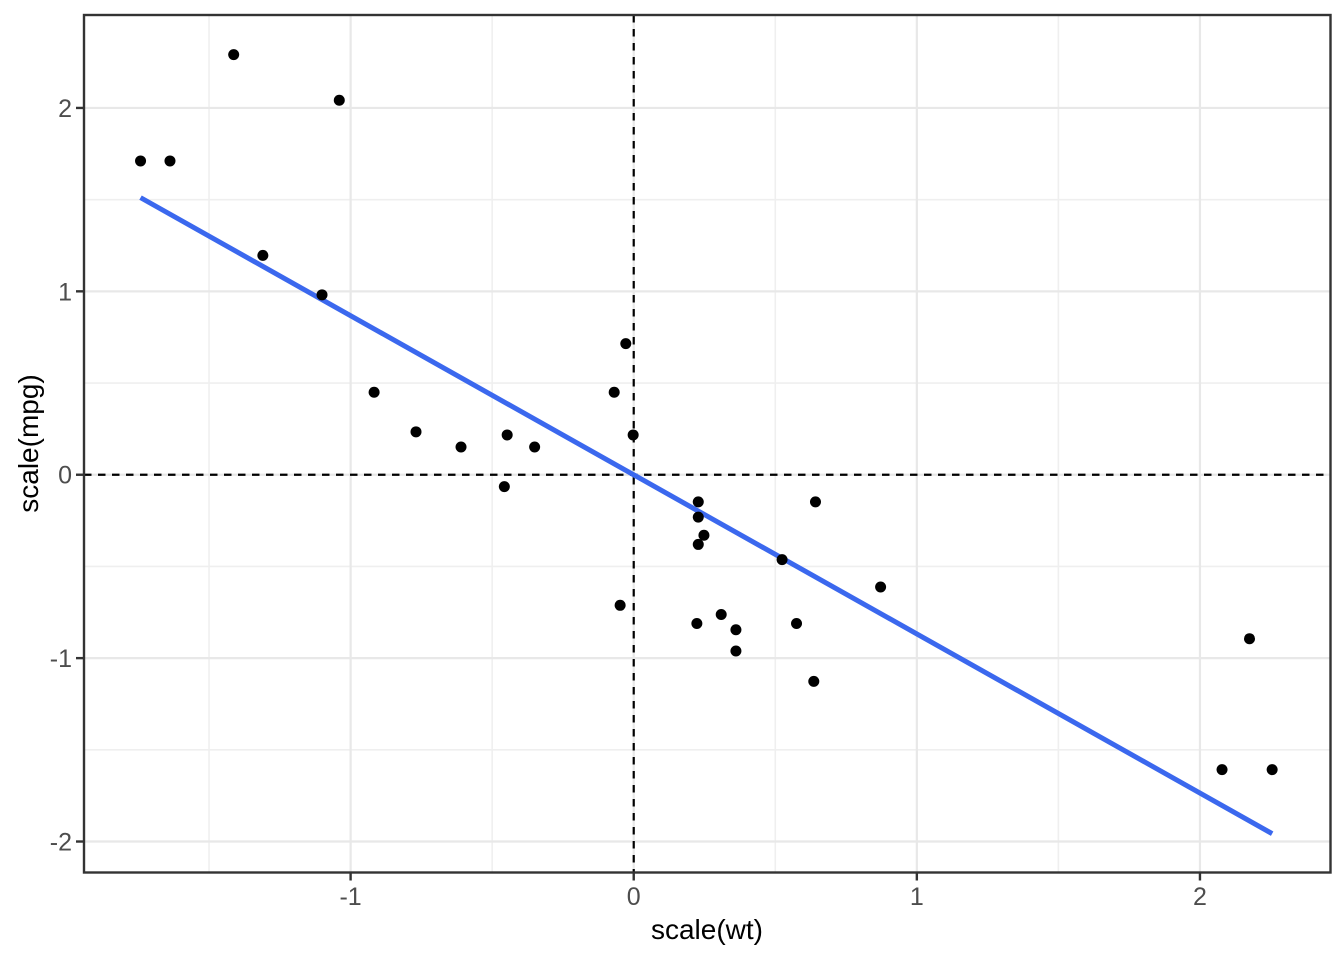  I want to click on y-tick-label: 2, so click(65, 109).